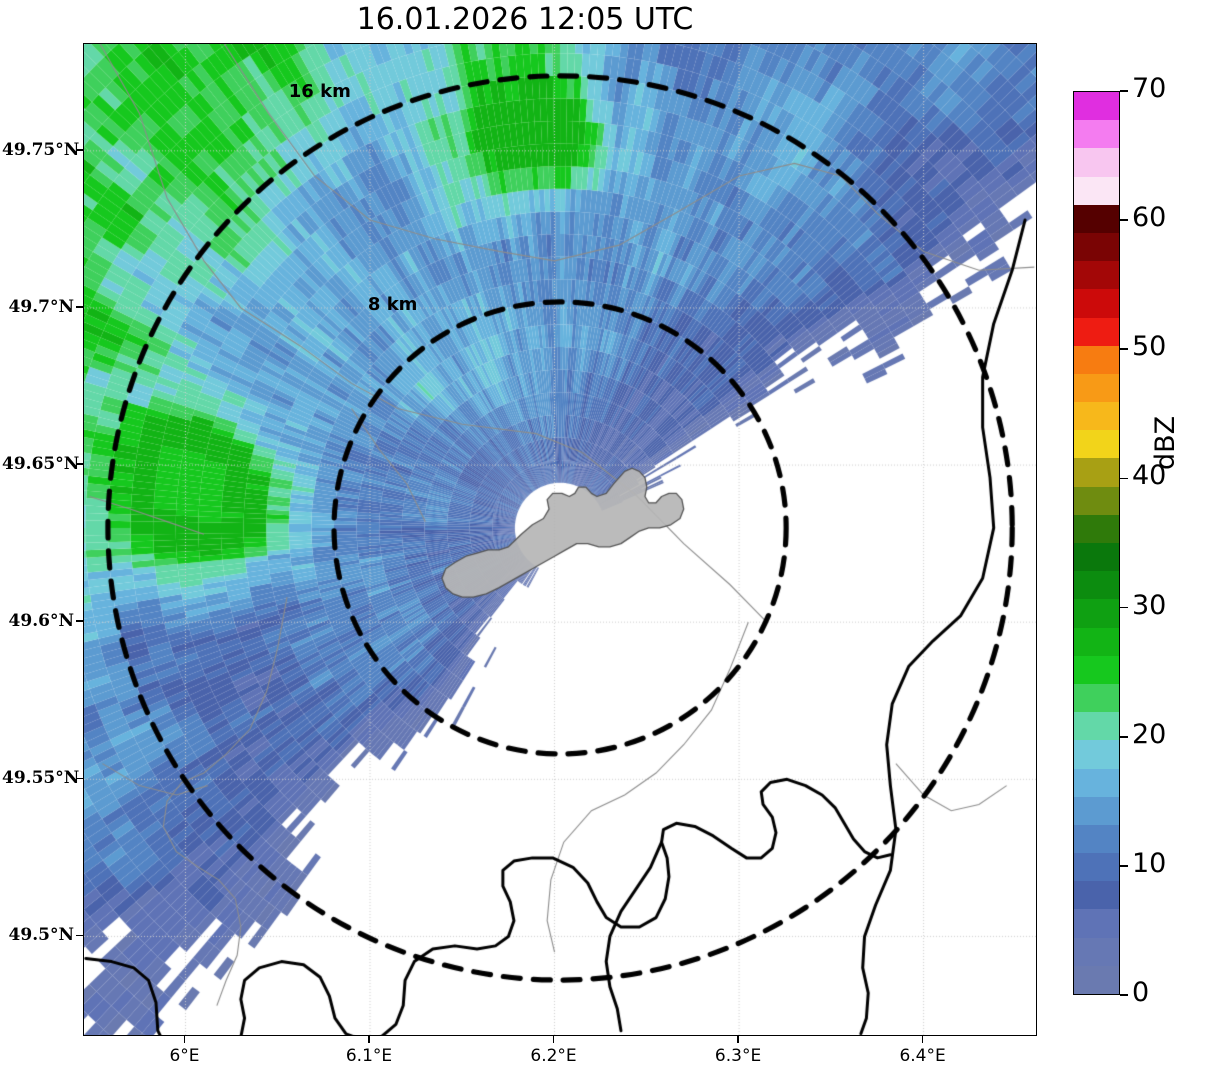 The image size is (1207, 1073). Describe the element at coordinates (1149, 734) in the screenshot. I see `colorbar-tick-label: 20` at that location.